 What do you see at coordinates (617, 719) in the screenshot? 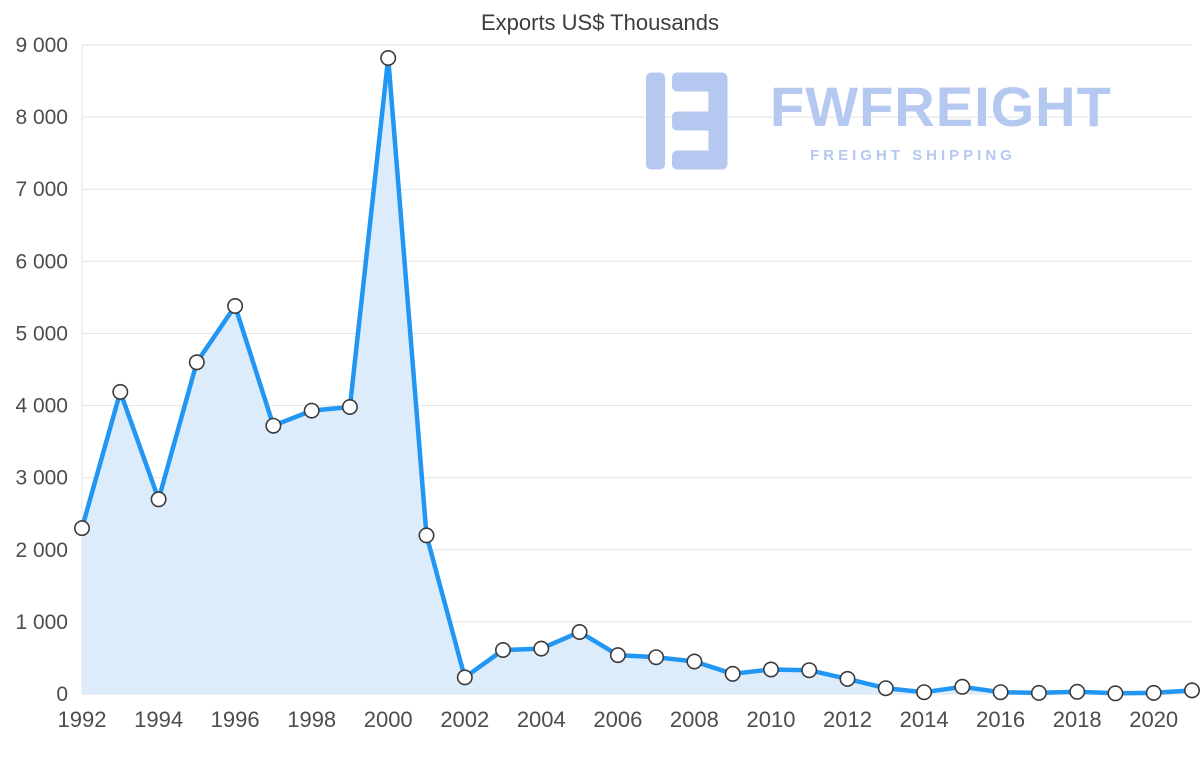
I see `x-tick-label: 2006` at bounding box center [617, 719].